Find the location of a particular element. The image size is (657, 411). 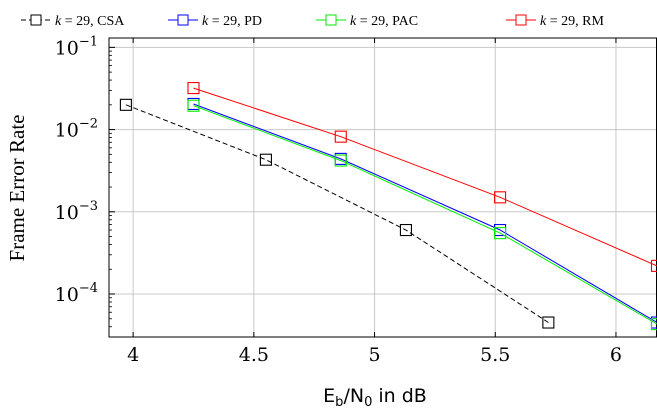

legend-entry: k = 29, CSA is located at coordinates (73, 21).